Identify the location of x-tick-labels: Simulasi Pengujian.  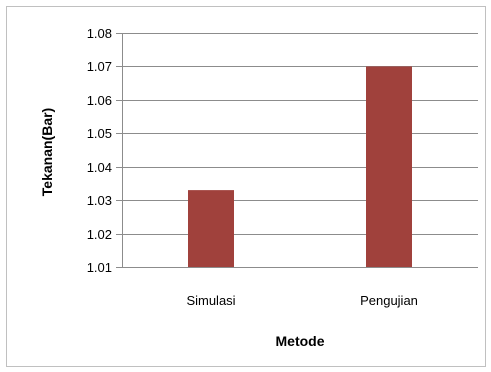
(301, 300).